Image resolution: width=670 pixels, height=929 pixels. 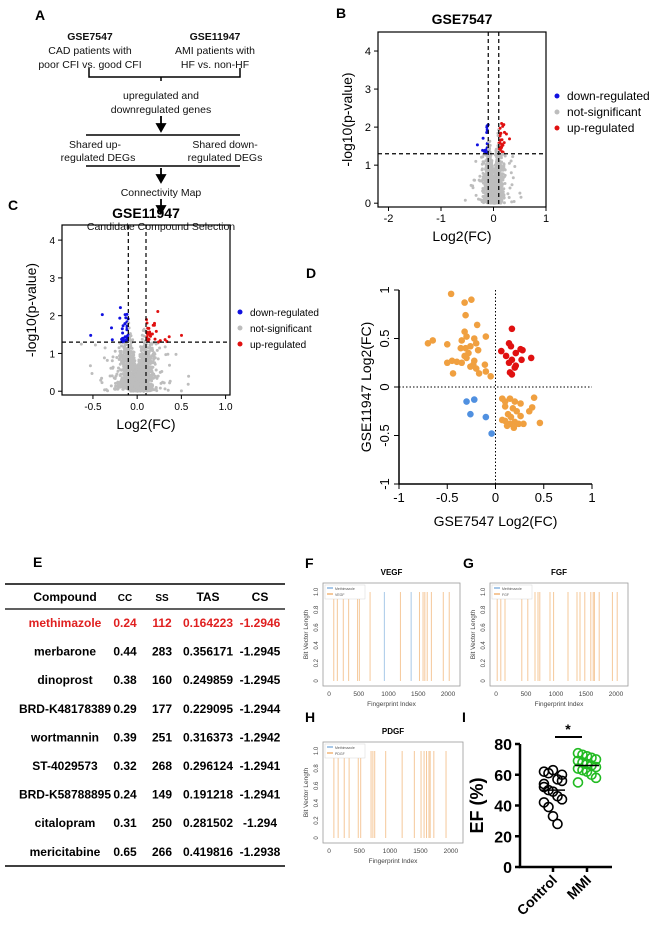 I want to click on column-header: TAS, so click(x=207, y=597).